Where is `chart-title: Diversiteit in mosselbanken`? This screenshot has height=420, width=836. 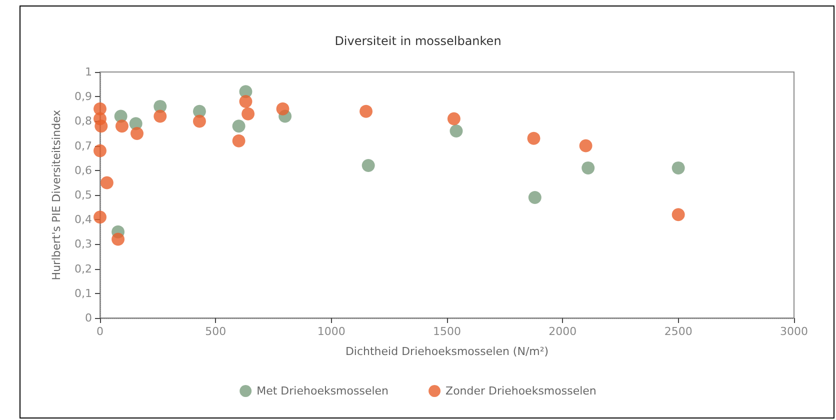
chart-title: Diversiteit in mosselbanken is located at coordinates (418, 41).